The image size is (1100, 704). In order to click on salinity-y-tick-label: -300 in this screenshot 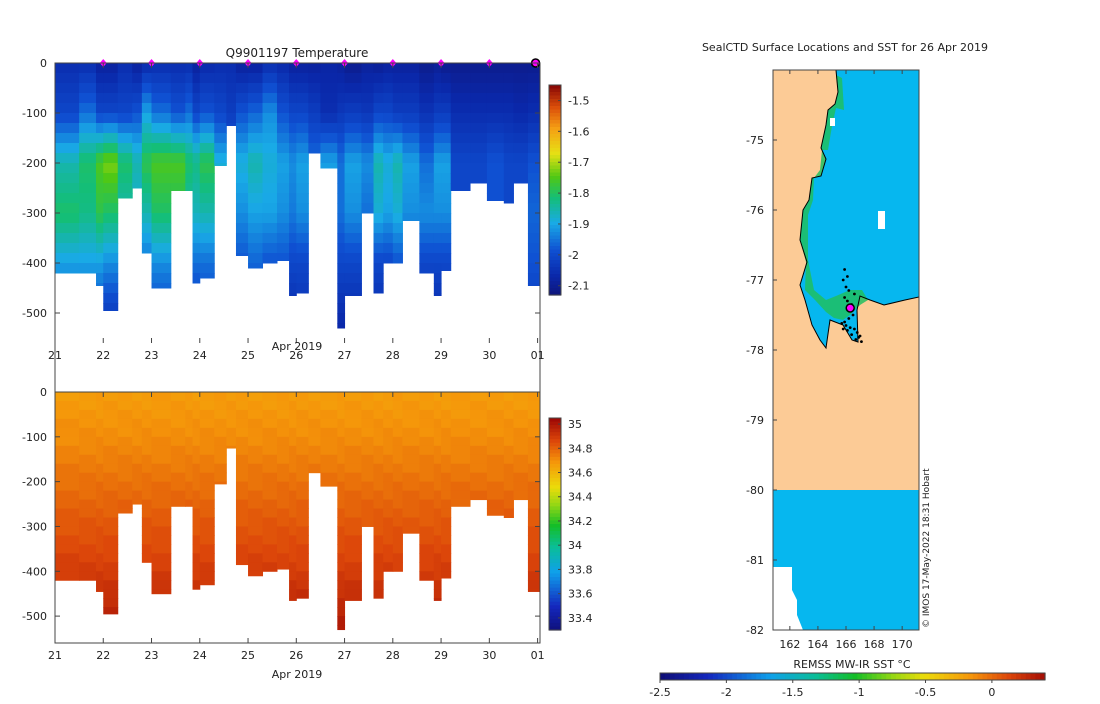, I will do `click(34, 526)`.